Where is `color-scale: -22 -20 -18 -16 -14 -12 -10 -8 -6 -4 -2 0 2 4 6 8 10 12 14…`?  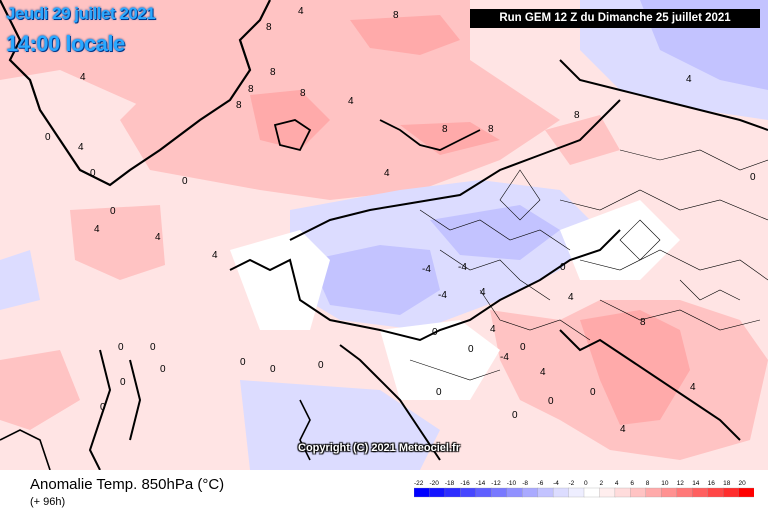
color-scale: -22 -20 -18 -16 -14 -12 -10 -8 -6 -4 -2 0 2 4 6 8 10 12 14… is located at coordinates (584, 489).